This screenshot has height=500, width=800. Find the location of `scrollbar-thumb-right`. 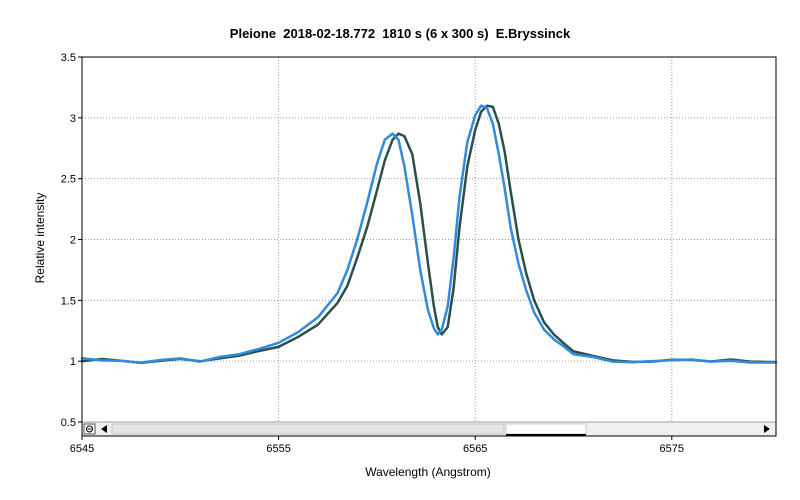

scrollbar-thumb-right is located at coordinates (546, 429).